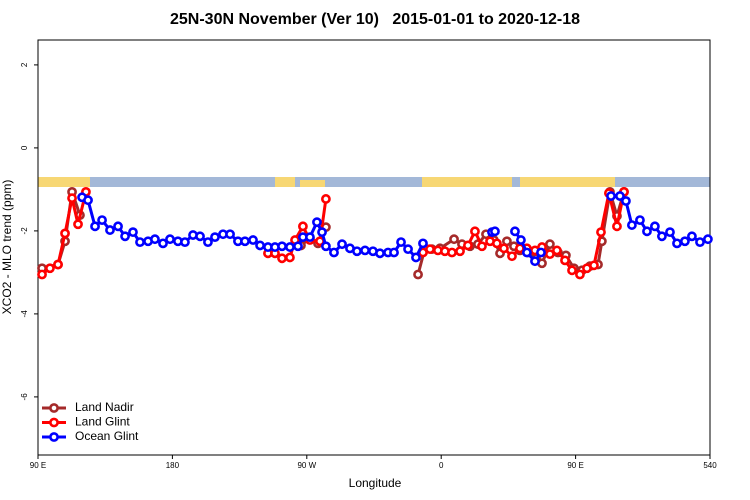 This screenshot has width=750, height=500. I want to click on map-strip, so click(374, 182).